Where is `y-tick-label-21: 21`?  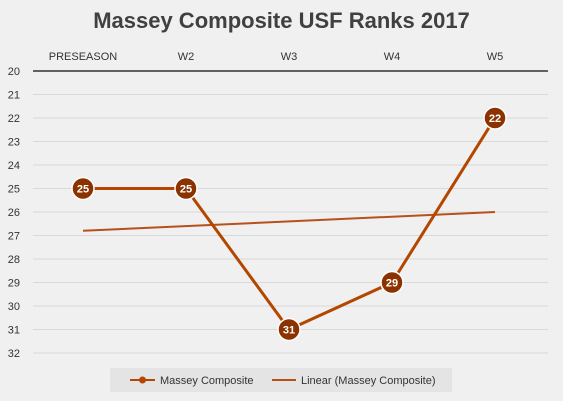
y-tick-label-21: 21 is located at coordinates (14, 96).